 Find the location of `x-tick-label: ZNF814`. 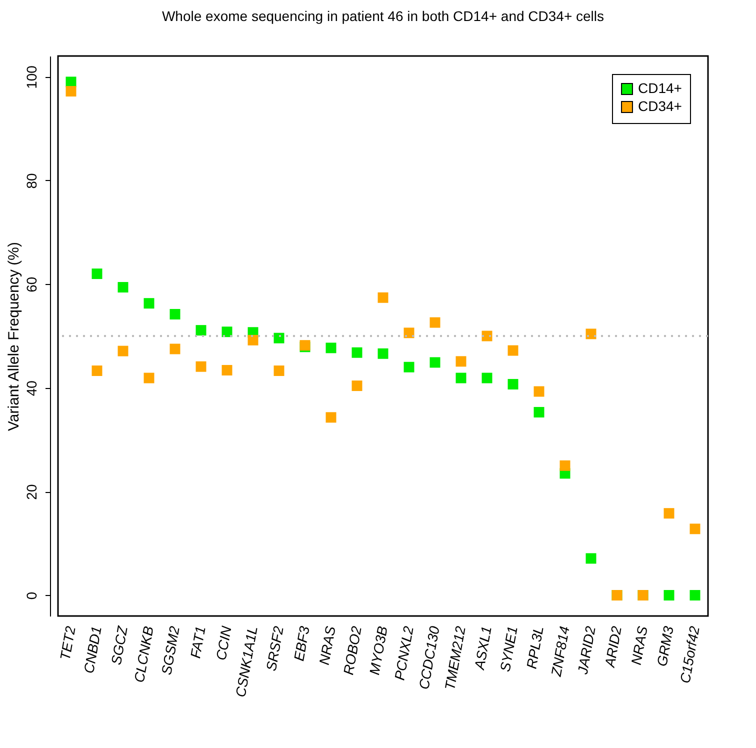

x-tick-label: ZNF814 is located at coordinates (560, 651).